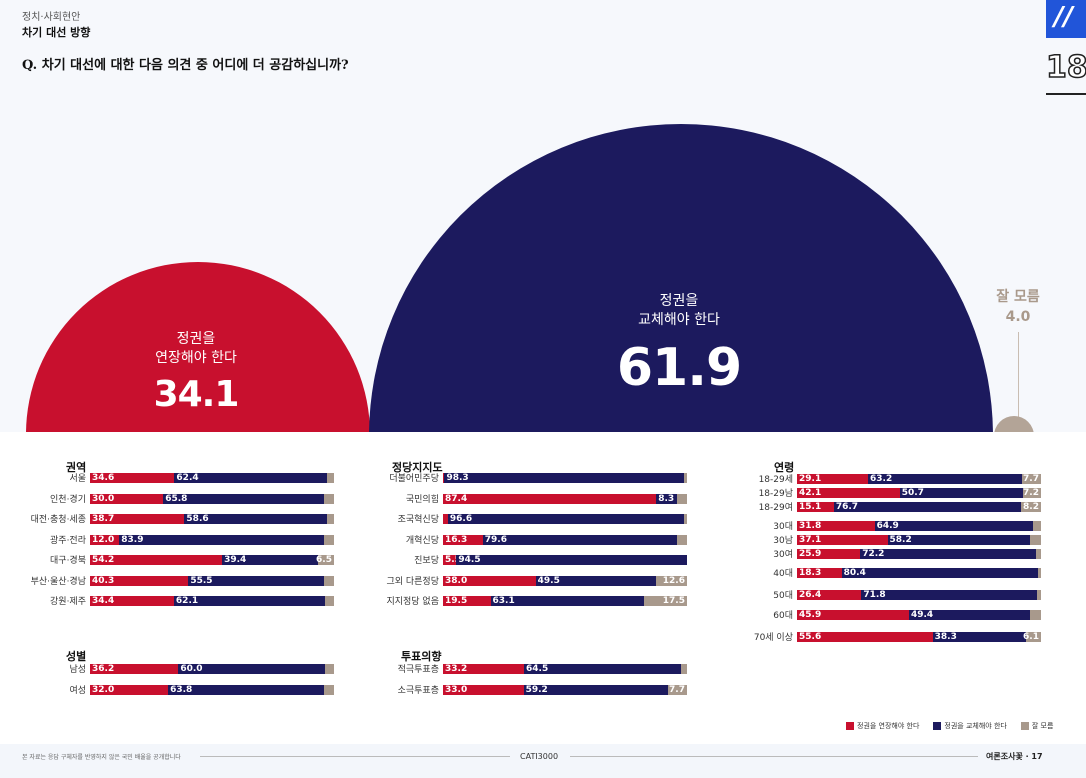 Image resolution: width=1086 pixels, height=778 pixels. Describe the element at coordinates (679, 345) in the screenshot. I see `bubble-replace-label: 정권을 교체해야 한다 61.9` at that location.